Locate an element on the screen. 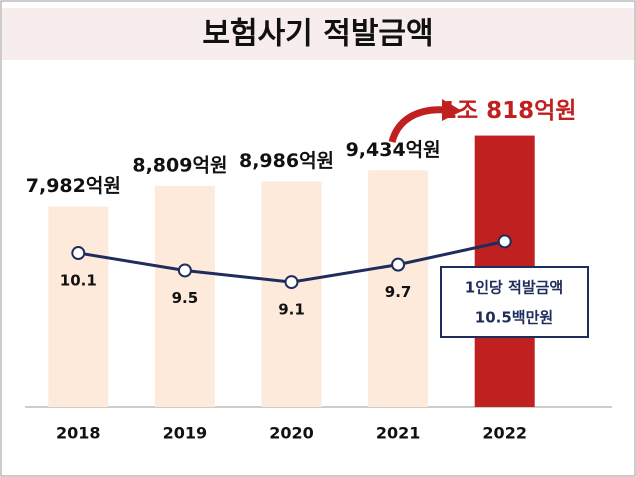 The width and height of the screenshot is (636, 477). x-tick-label: 2020 is located at coordinates (291, 433).